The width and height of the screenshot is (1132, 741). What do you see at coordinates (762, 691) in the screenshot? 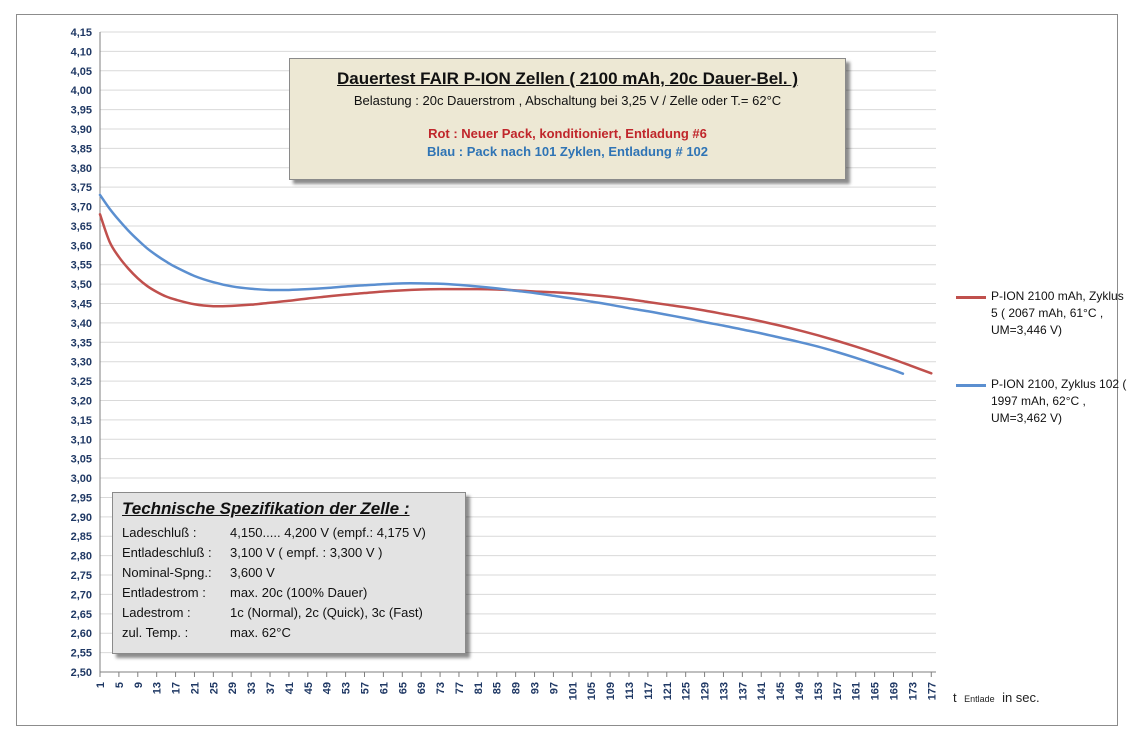
I see `x-tick-label: 141` at bounding box center [762, 691].